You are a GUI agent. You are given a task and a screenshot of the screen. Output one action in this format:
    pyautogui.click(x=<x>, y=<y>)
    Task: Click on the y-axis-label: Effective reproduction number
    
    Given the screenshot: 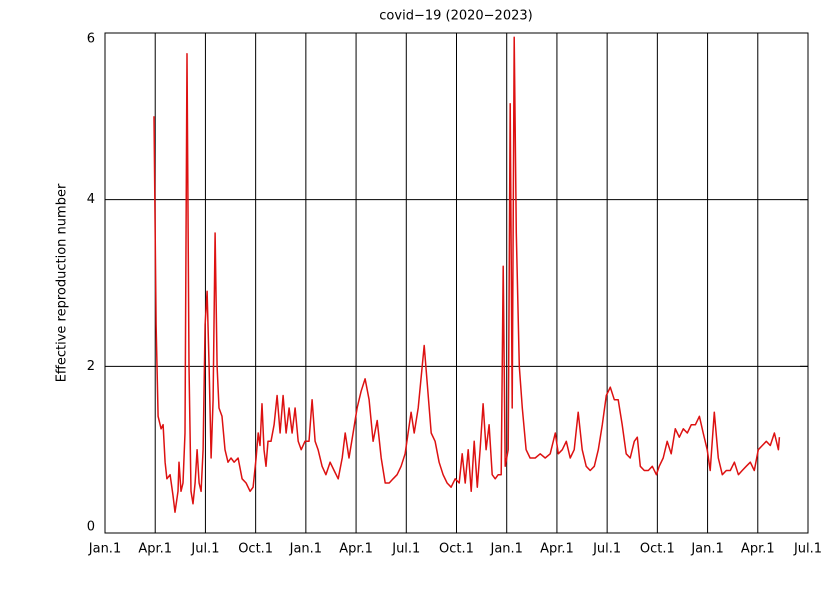 What is the action you would take?
    pyautogui.click(x=62, y=282)
    